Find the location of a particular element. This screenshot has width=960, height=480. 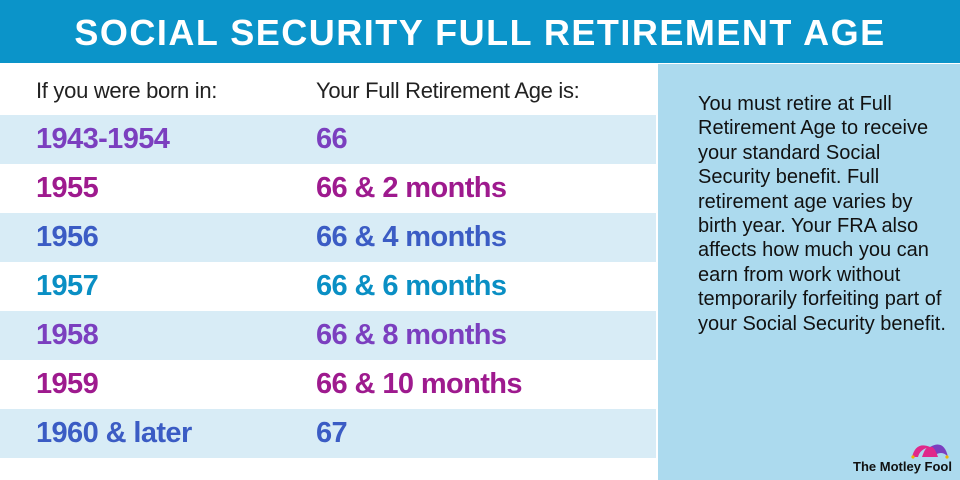

header-born: If you were born in: is located at coordinates (127, 90).